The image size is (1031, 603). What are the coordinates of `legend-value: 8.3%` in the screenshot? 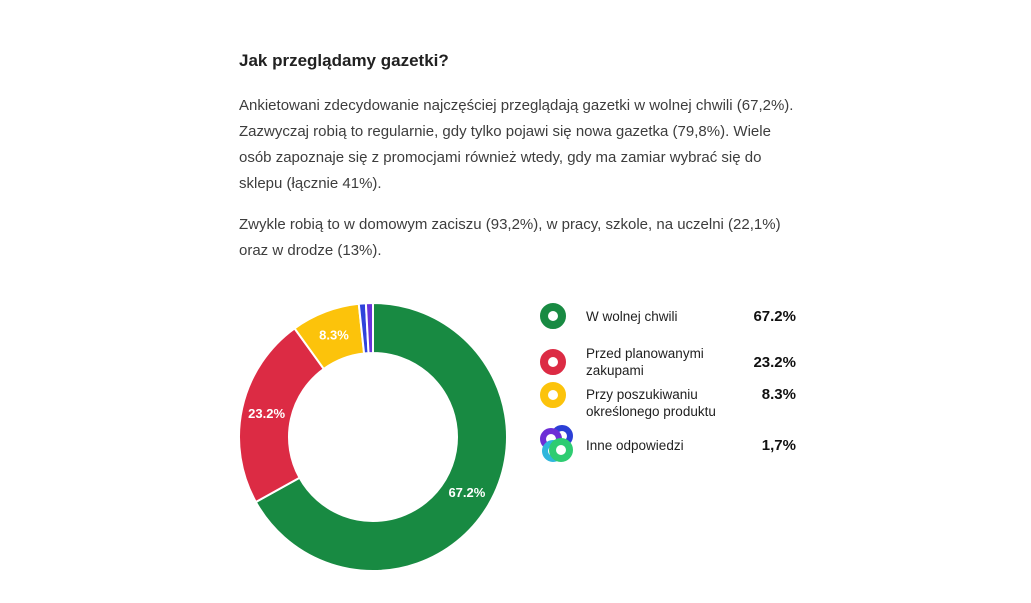 It's located at (778, 394).